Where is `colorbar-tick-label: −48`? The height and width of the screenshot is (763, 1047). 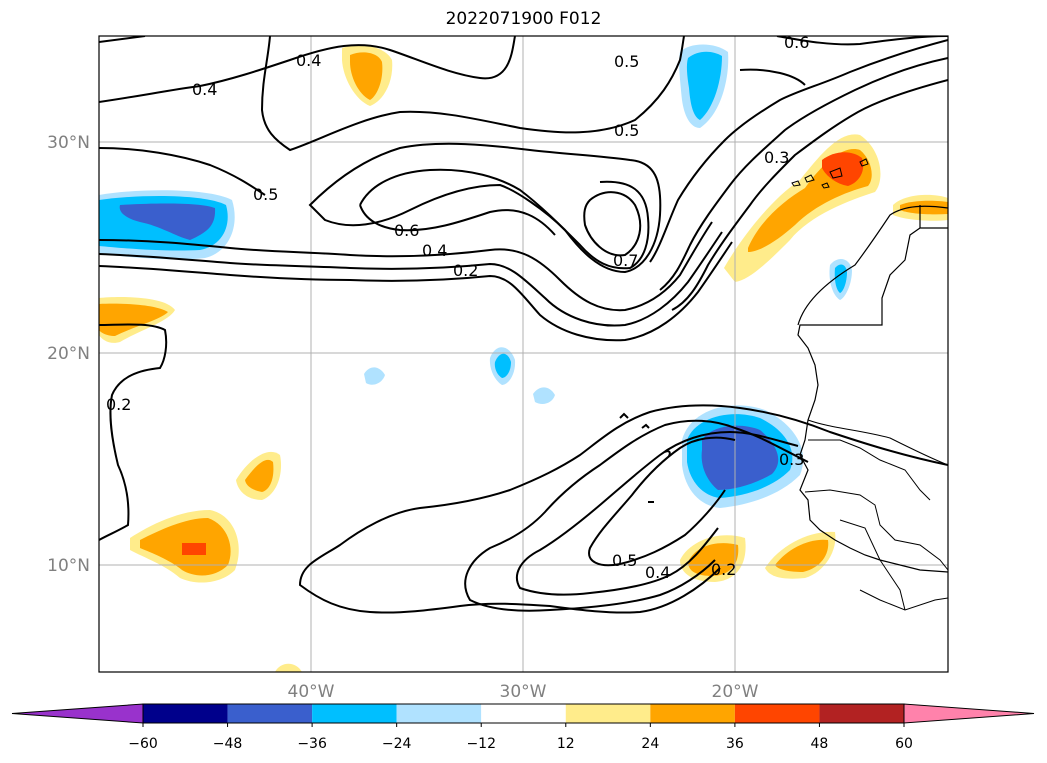
colorbar-tick-label: −48 is located at coordinates (228, 744).